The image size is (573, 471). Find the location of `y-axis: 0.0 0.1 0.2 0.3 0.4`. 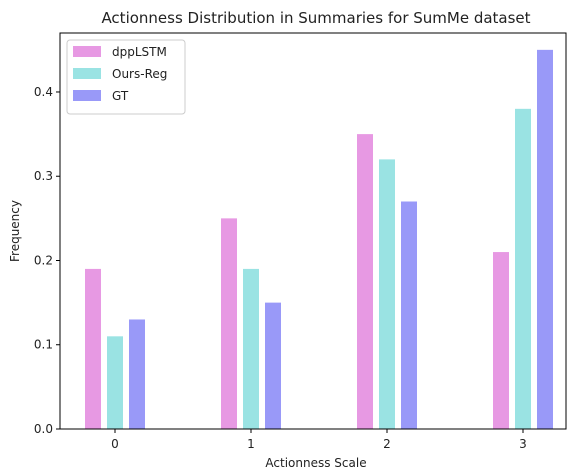

y-axis: 0.0 0.1 0.2 0.3 0.4 is located at coordinates (47, 260).